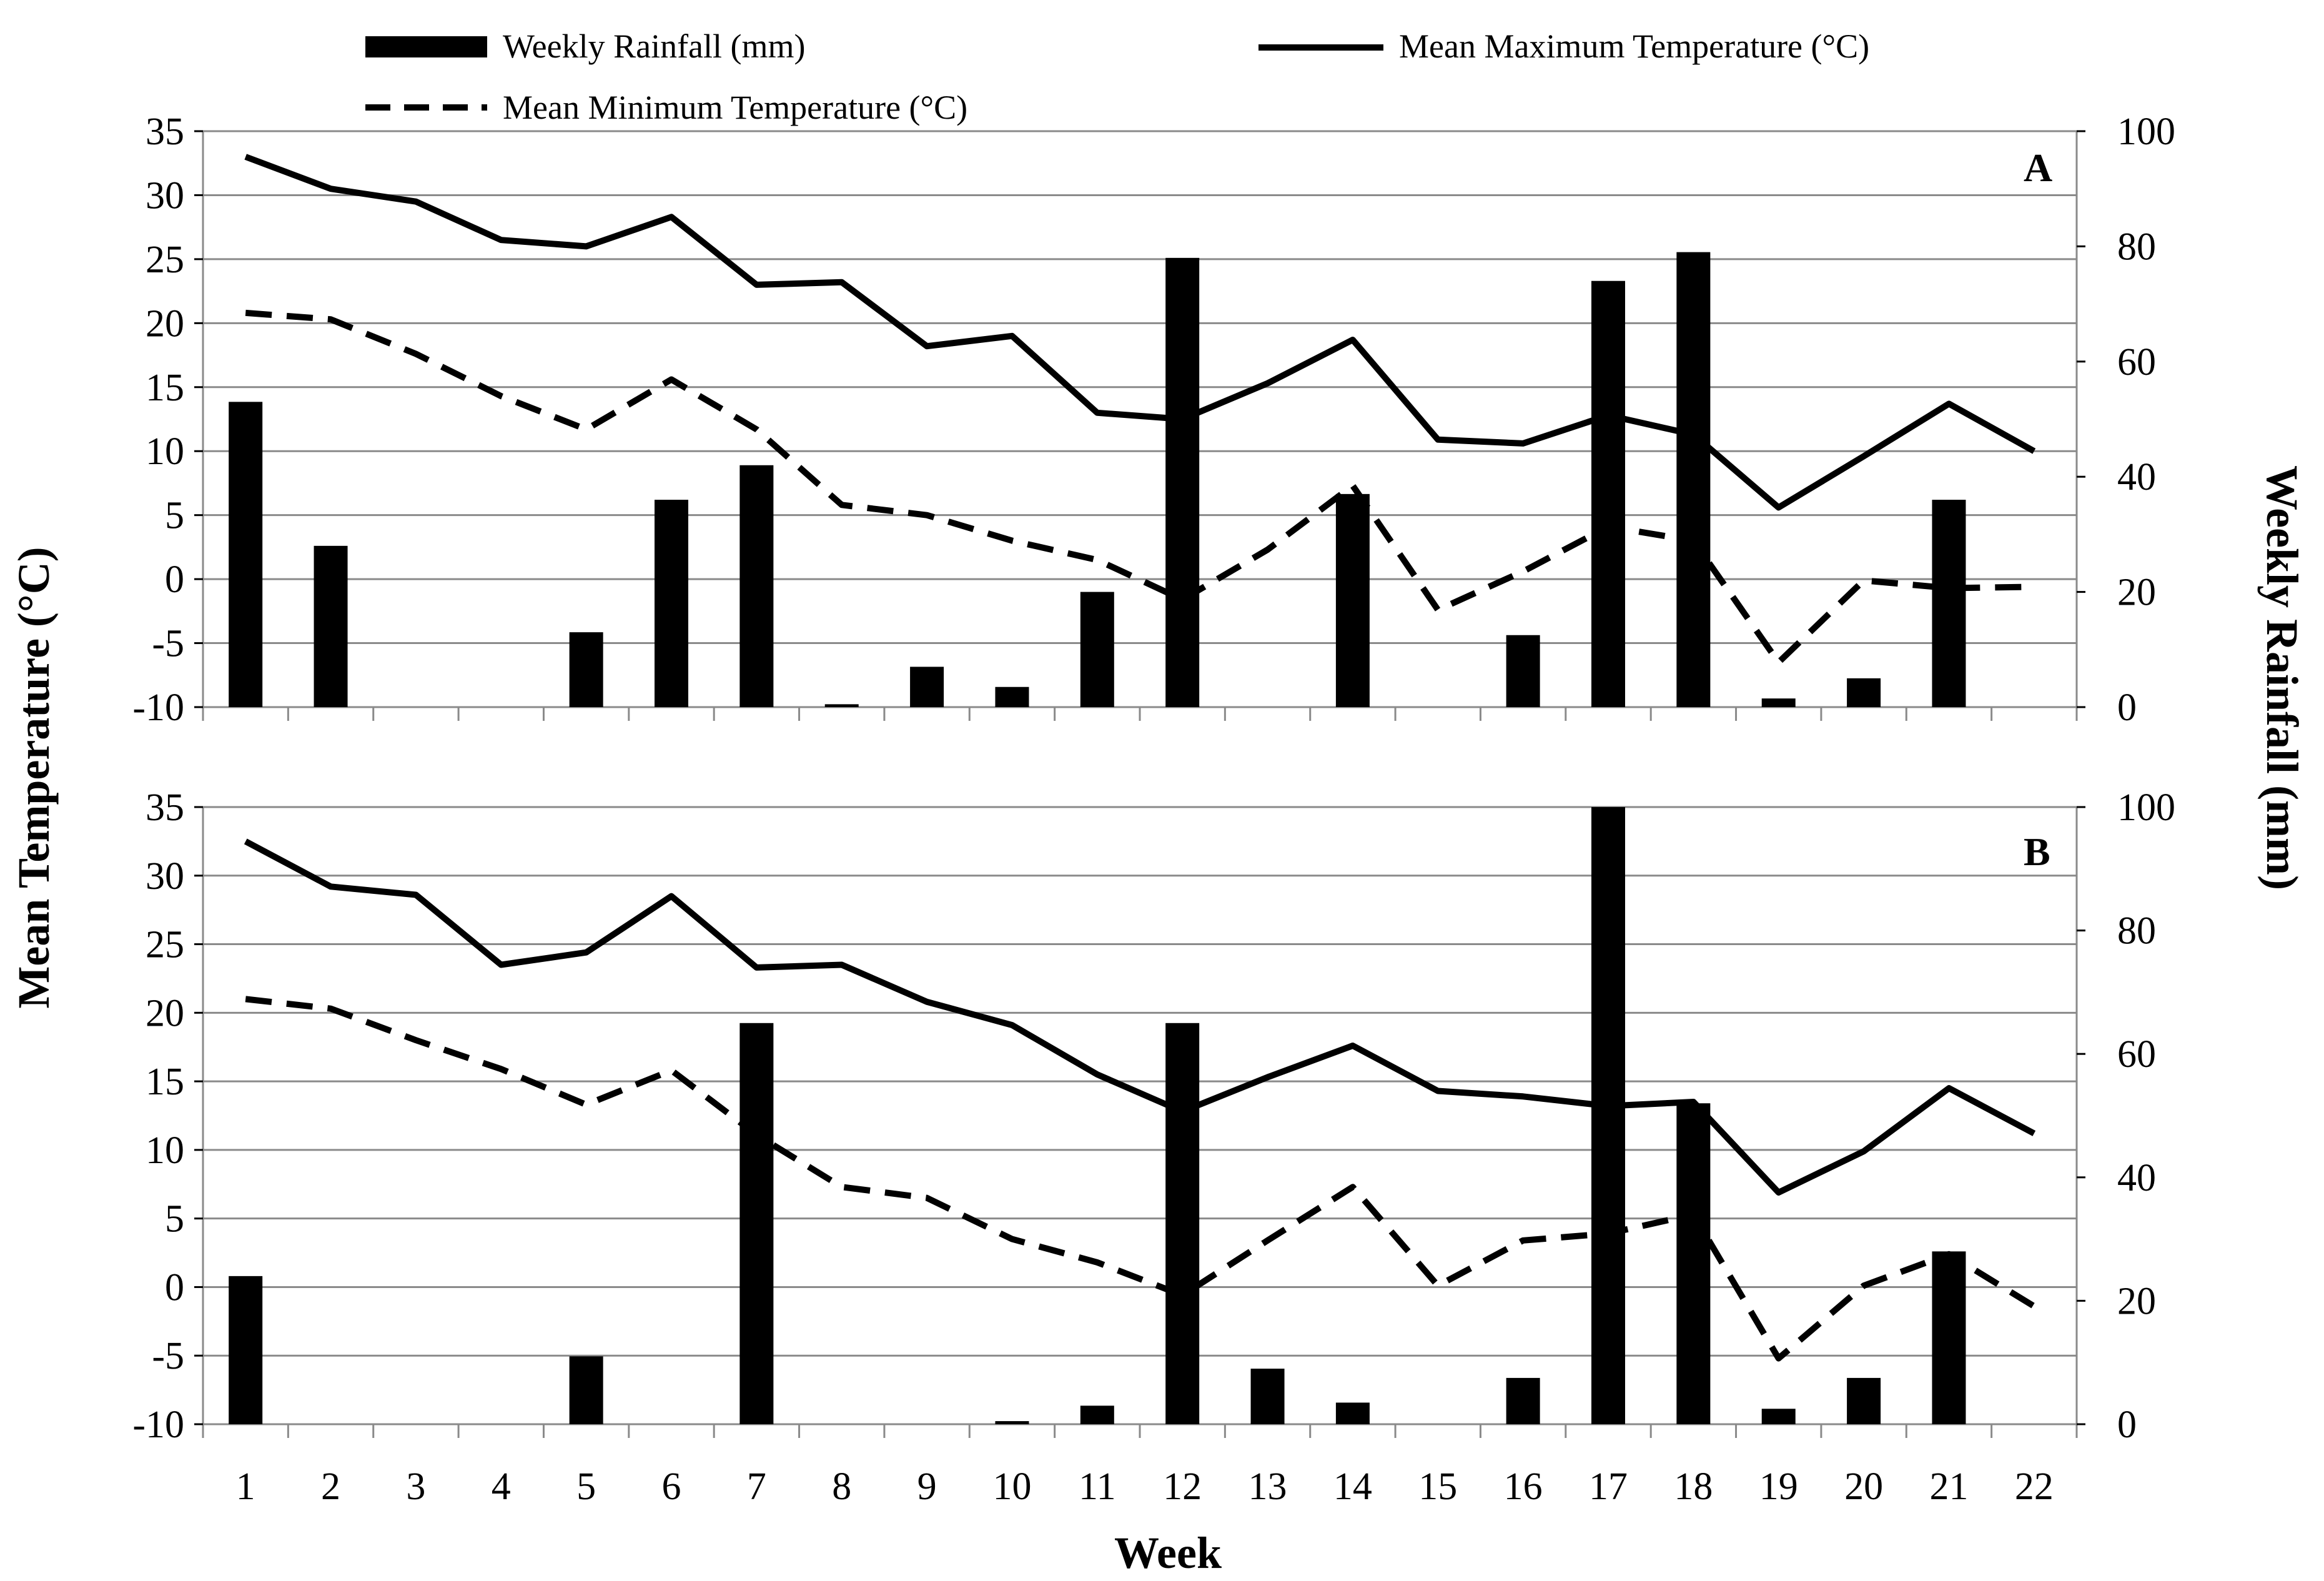  What do you see at coordinates (671, 1486) in the screenshot?
I see `x-tick-label: 6` at bounding box center [671, 1486].